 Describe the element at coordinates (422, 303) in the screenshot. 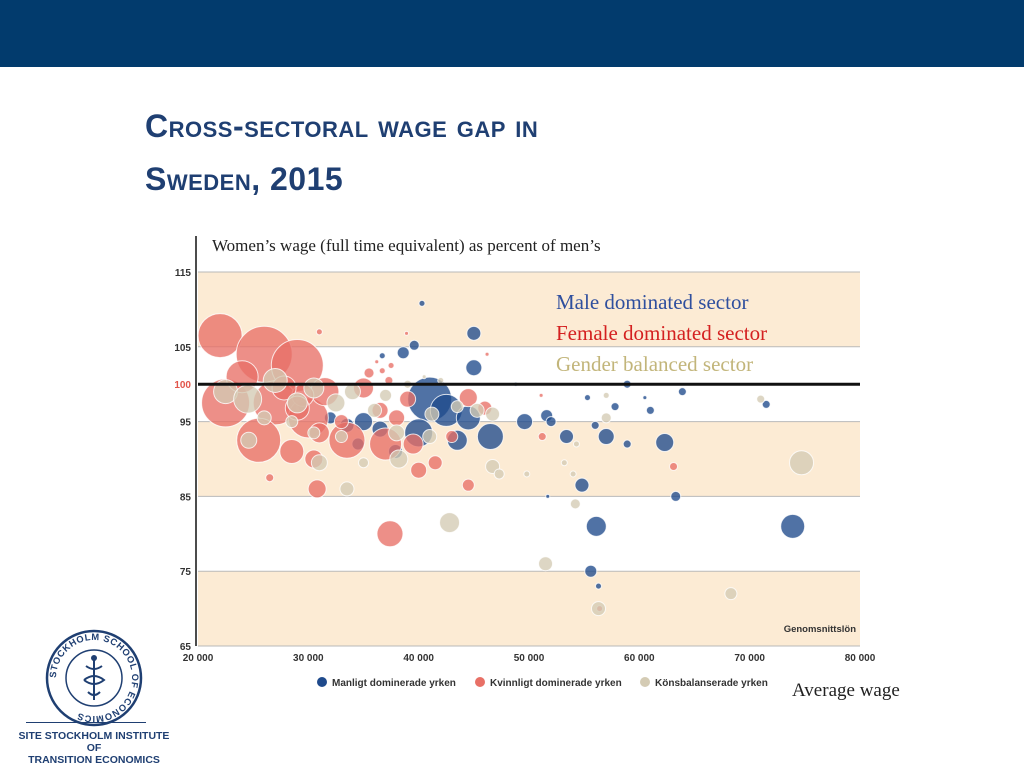

I see `bubble-s0-p0` at that location.